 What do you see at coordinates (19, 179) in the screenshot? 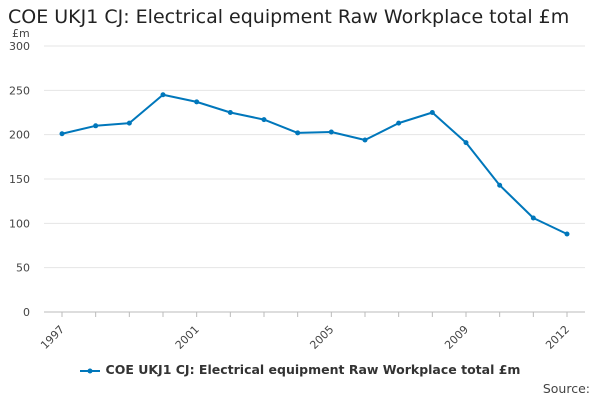
I see `y-tick-label: 150` at bounding box center [19, 179].